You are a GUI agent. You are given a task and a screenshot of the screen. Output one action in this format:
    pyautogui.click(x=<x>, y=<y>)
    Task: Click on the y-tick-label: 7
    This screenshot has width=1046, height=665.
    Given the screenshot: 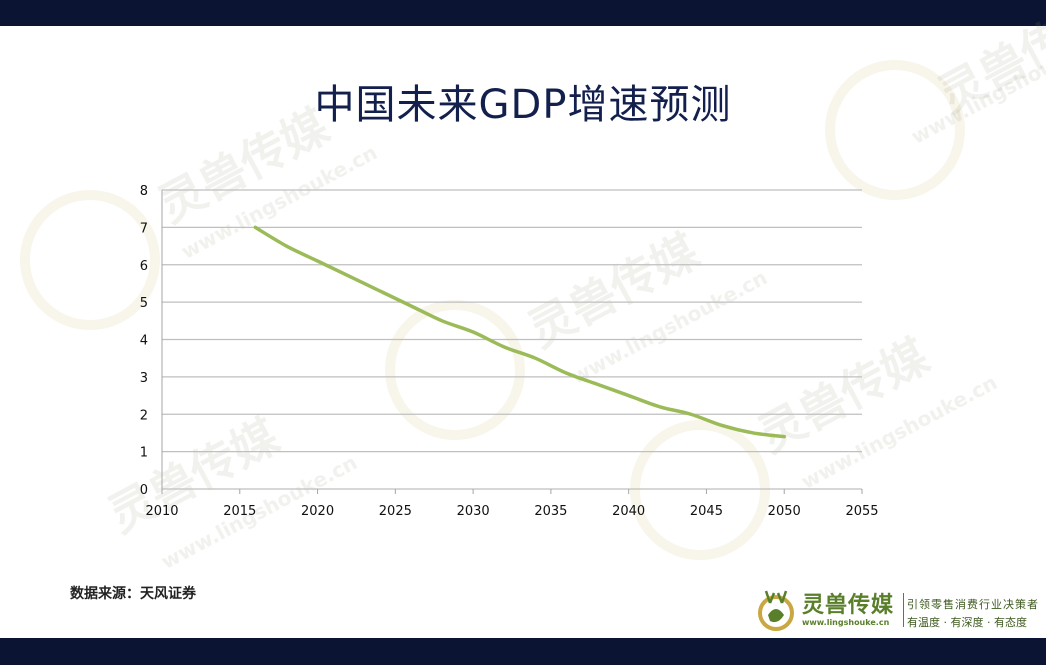 What is the action you would take?
    pyautogui.click(x=144, y=228)
    